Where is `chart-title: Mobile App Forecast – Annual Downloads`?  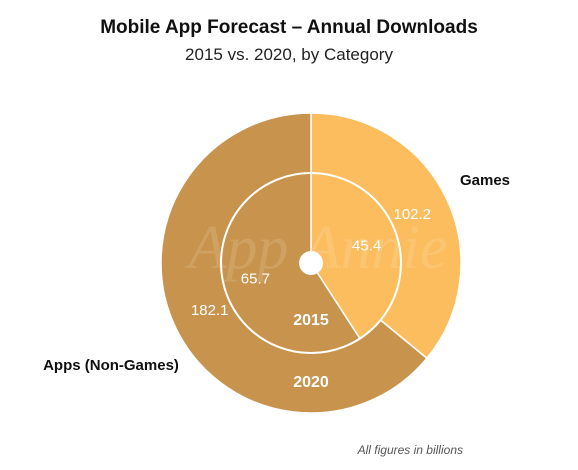
chart-title: Mobile App Forecast – Annual Downloads is located at coordinates (289, 27).